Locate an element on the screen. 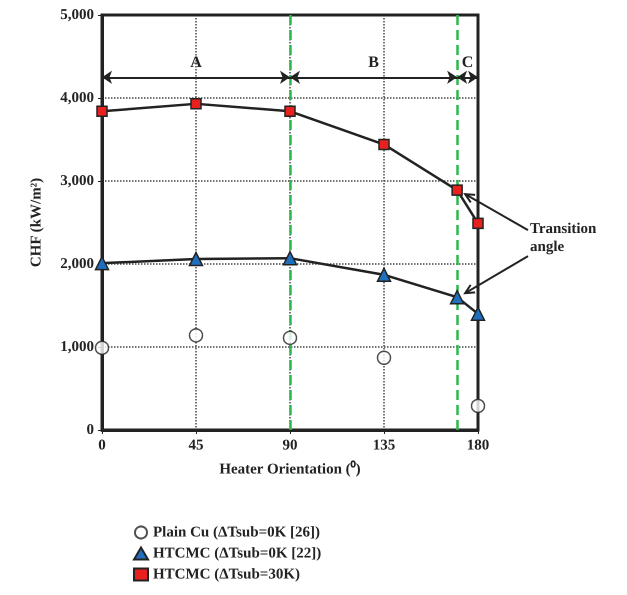 The image size is (627, 595). x-tick-label: 135 is located at coordinates (384, 446).